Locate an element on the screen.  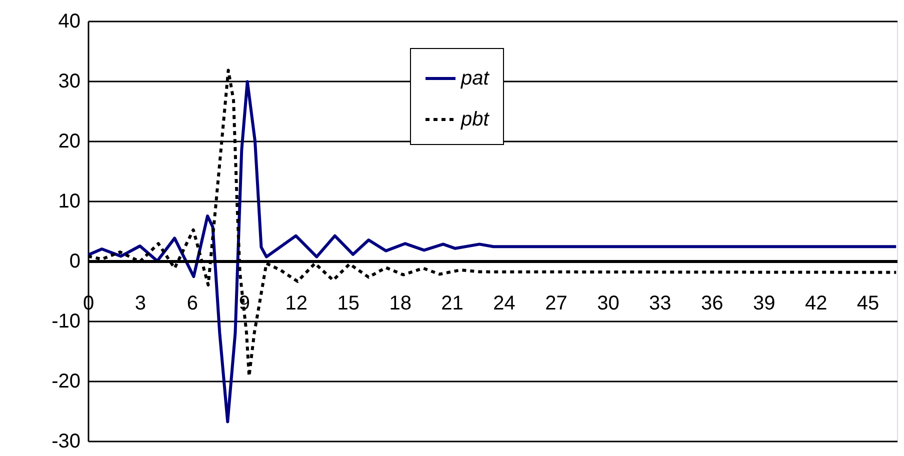
y-tick-label: 0 is located at coordinates (74, 261).